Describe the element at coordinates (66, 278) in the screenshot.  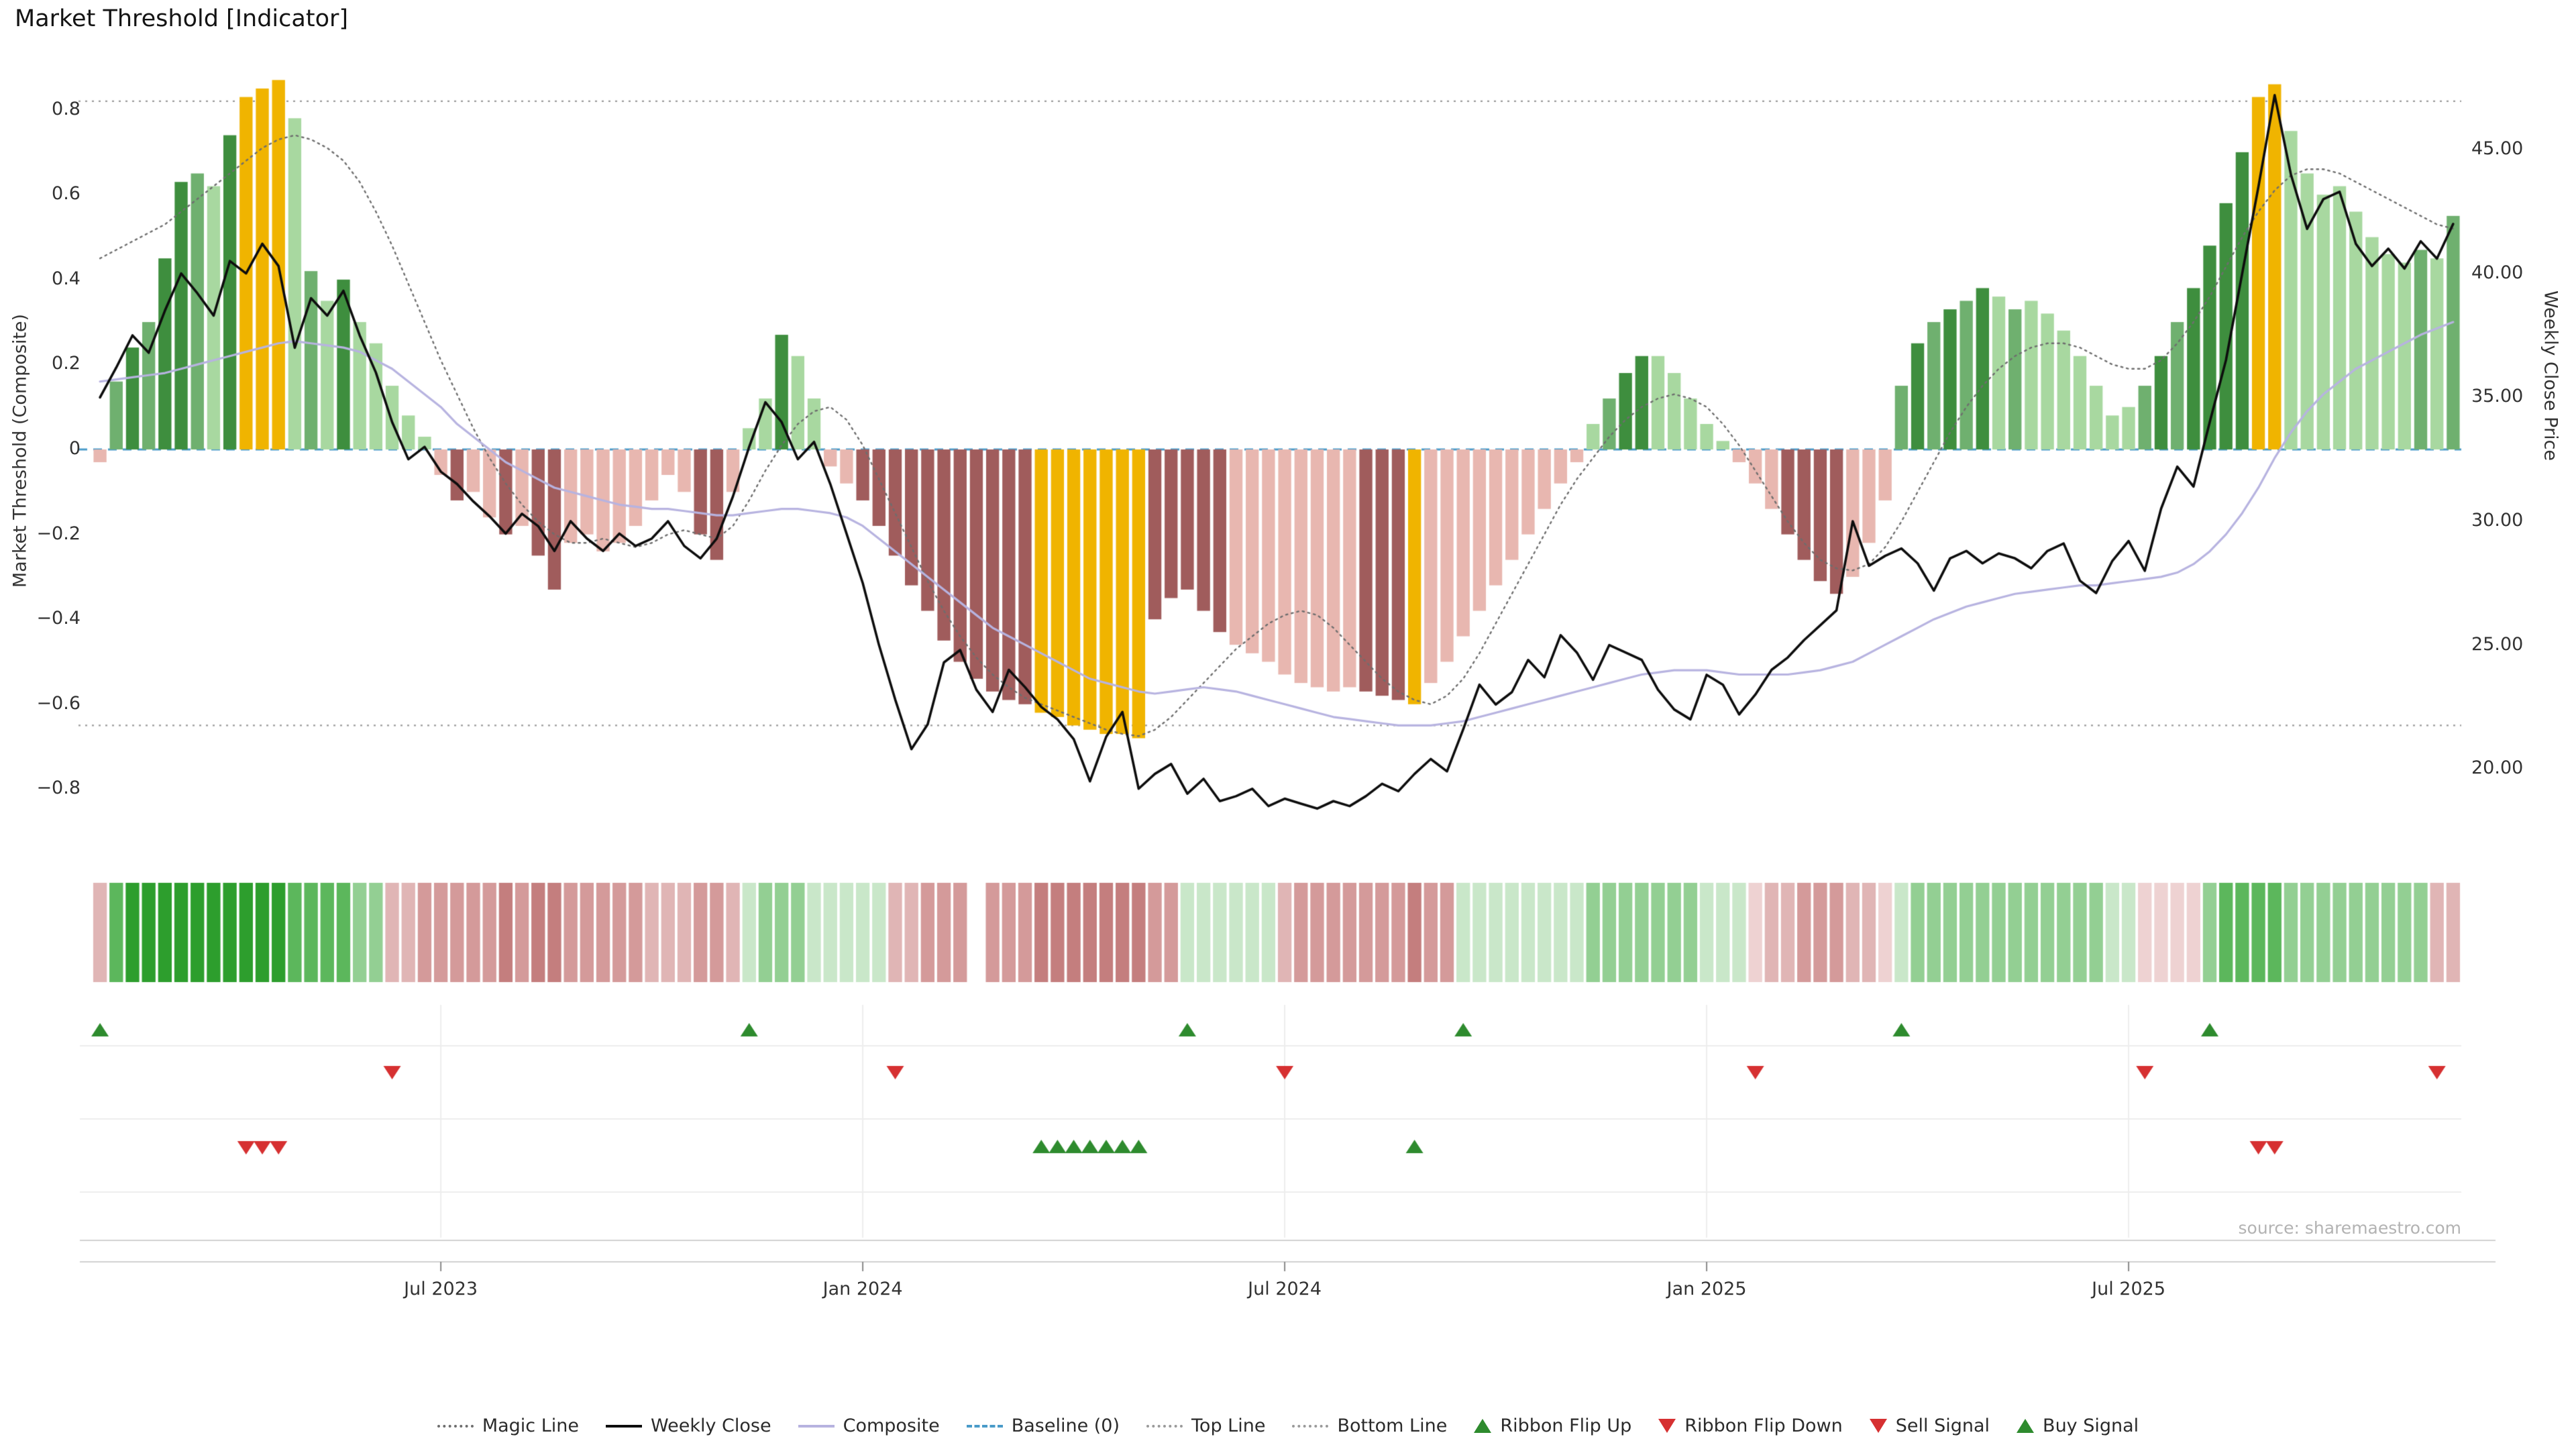
I see `left-axis-tick: 0.4` at that location.